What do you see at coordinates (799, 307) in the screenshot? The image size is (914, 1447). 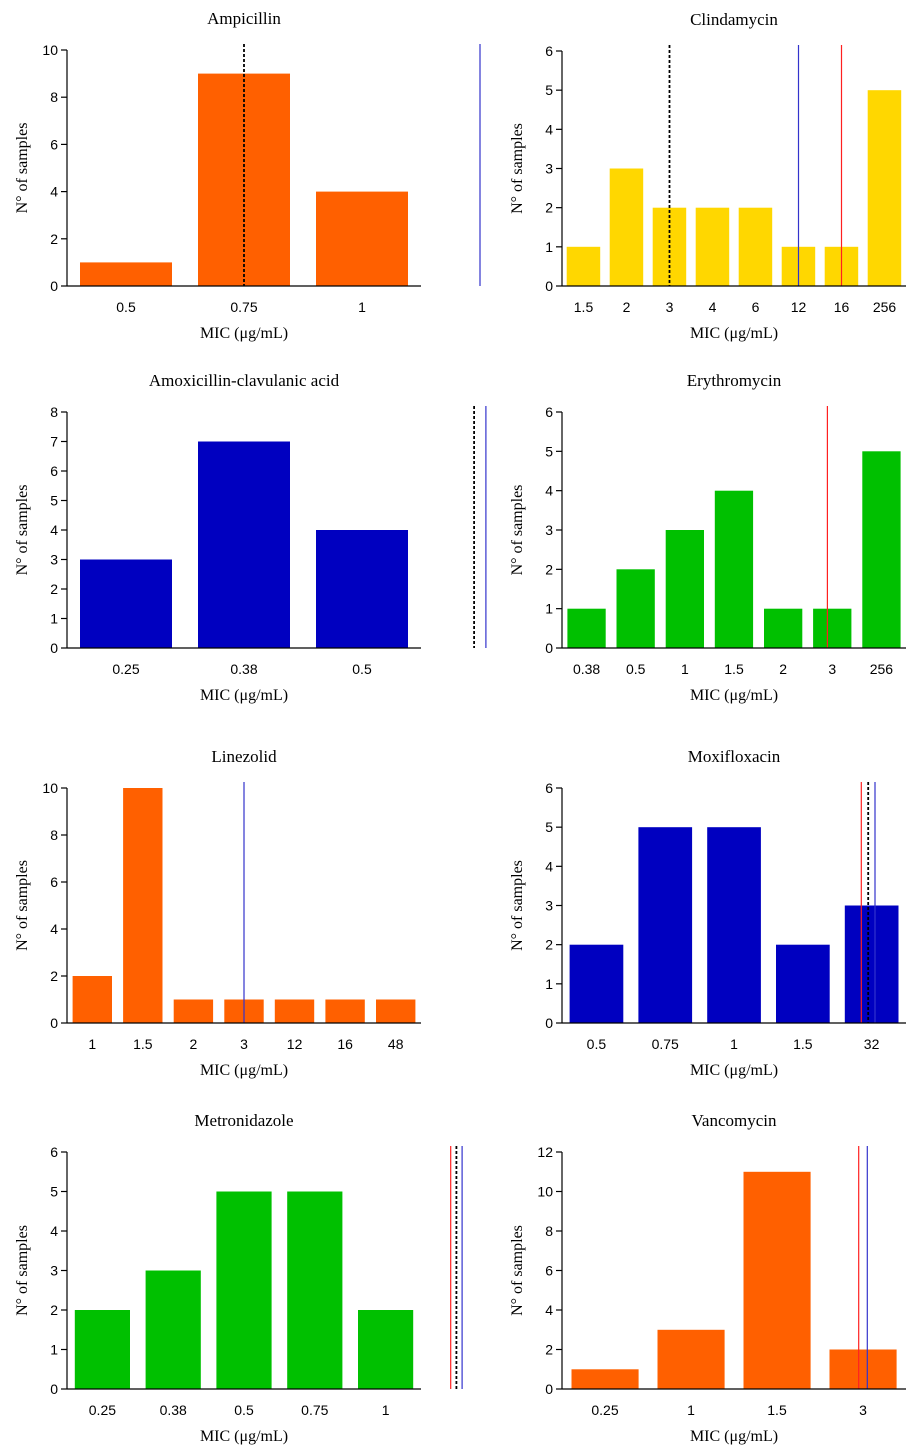 I see `x-tick-label: 12` at bounding box center [799, 307].